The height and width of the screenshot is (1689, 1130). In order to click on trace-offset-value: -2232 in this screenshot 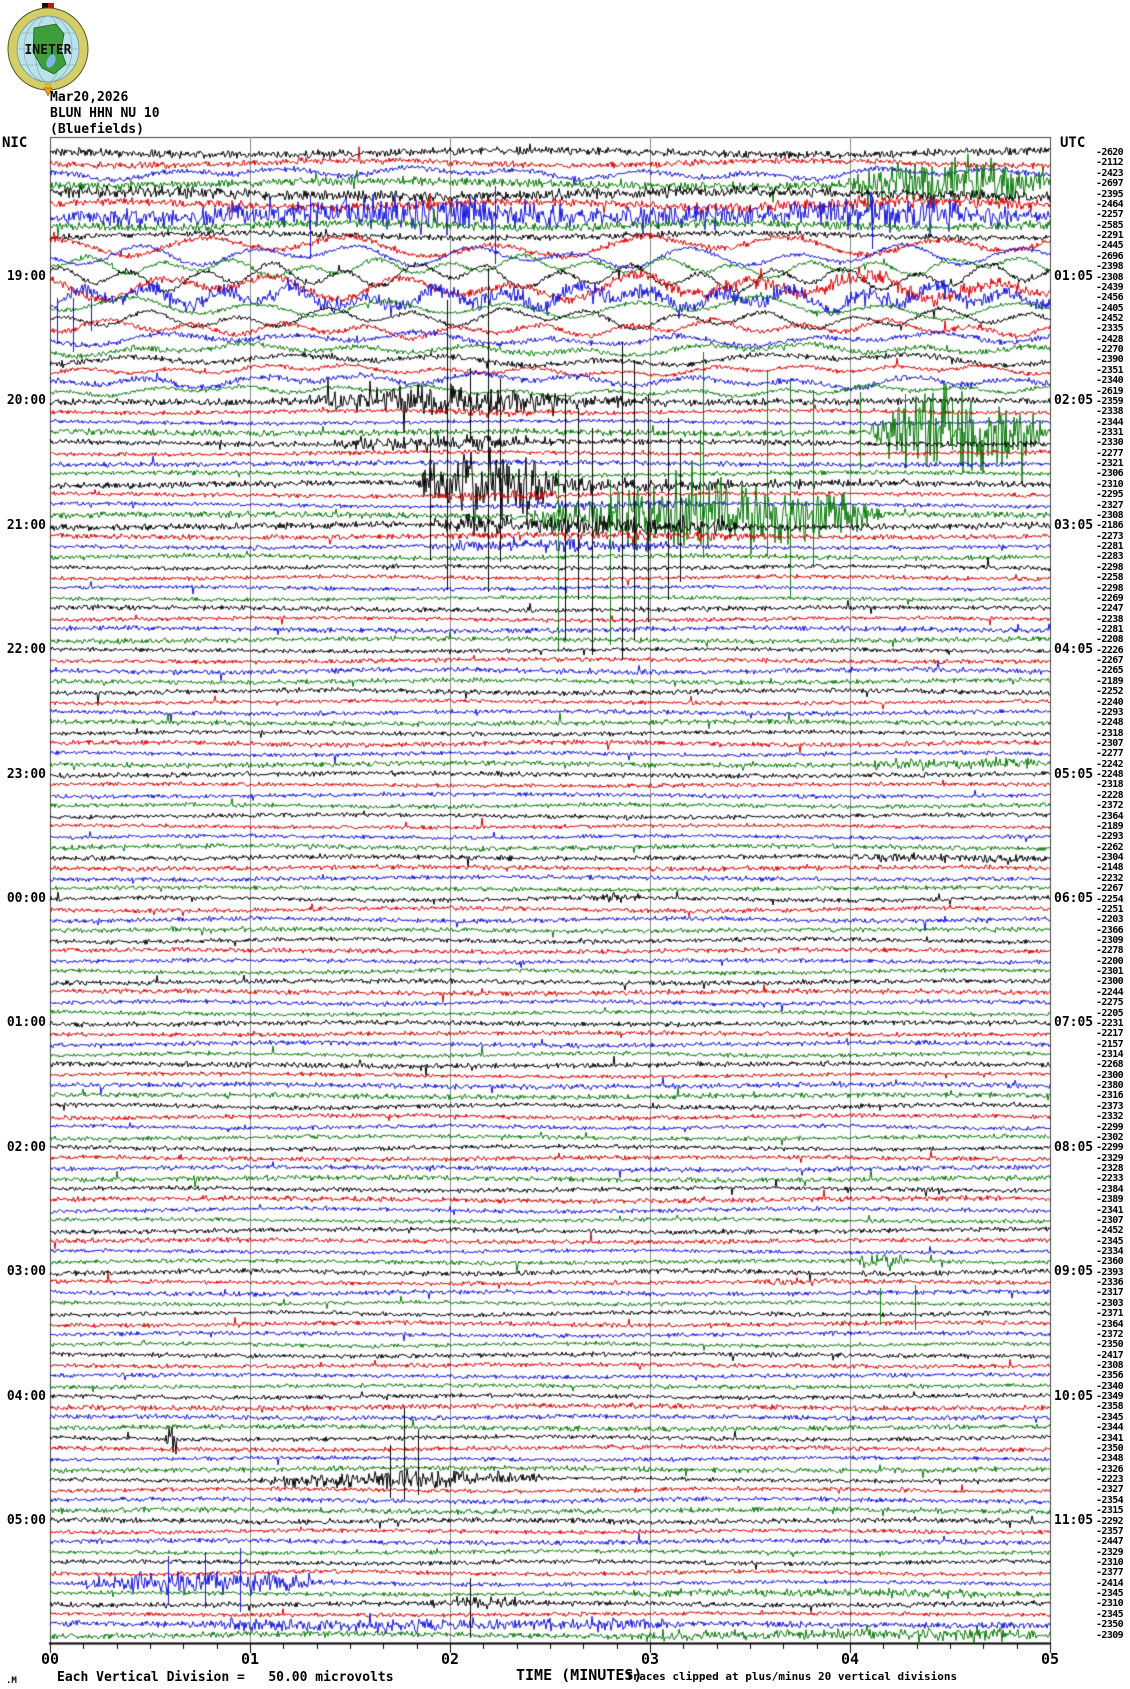, I will do `click(1110, 878)`.